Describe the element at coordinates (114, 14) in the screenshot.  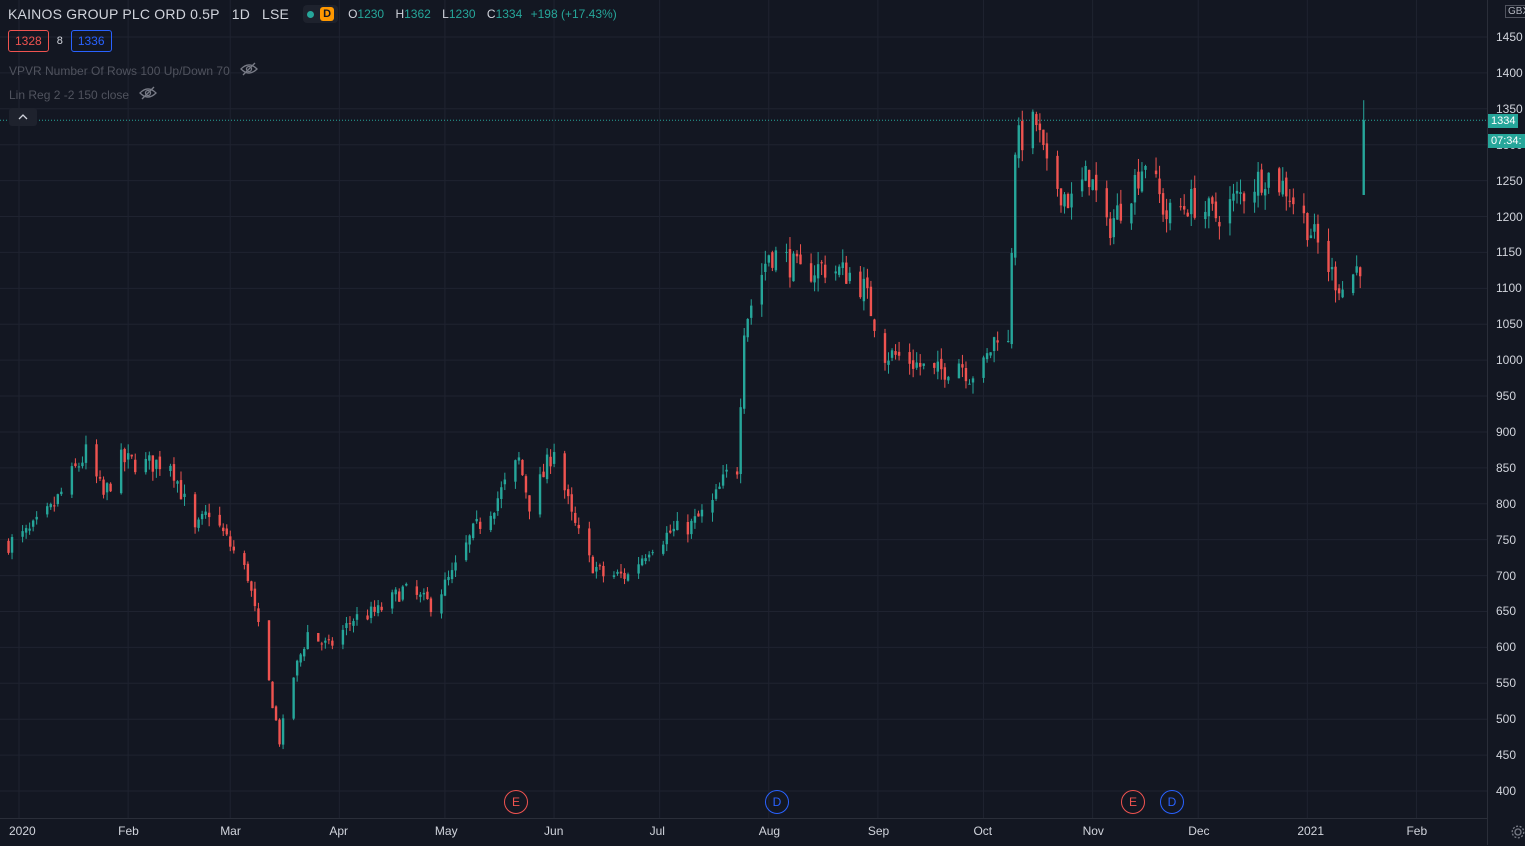
I see `symbol-name: KAINOS GROUP PLC ORD 0.5P` at that location.